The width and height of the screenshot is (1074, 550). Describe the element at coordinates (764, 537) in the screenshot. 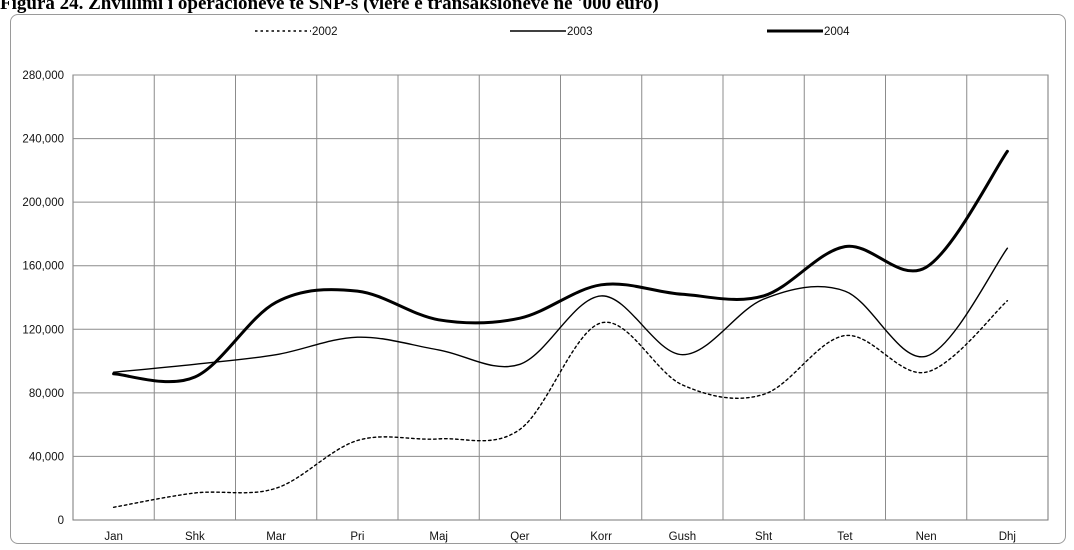

I see `x-tick-label: Sht` at that location.